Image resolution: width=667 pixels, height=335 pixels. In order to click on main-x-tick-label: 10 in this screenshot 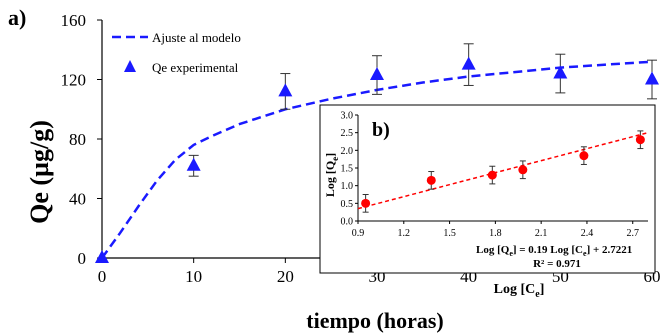, I will do `click(193, 276)`.